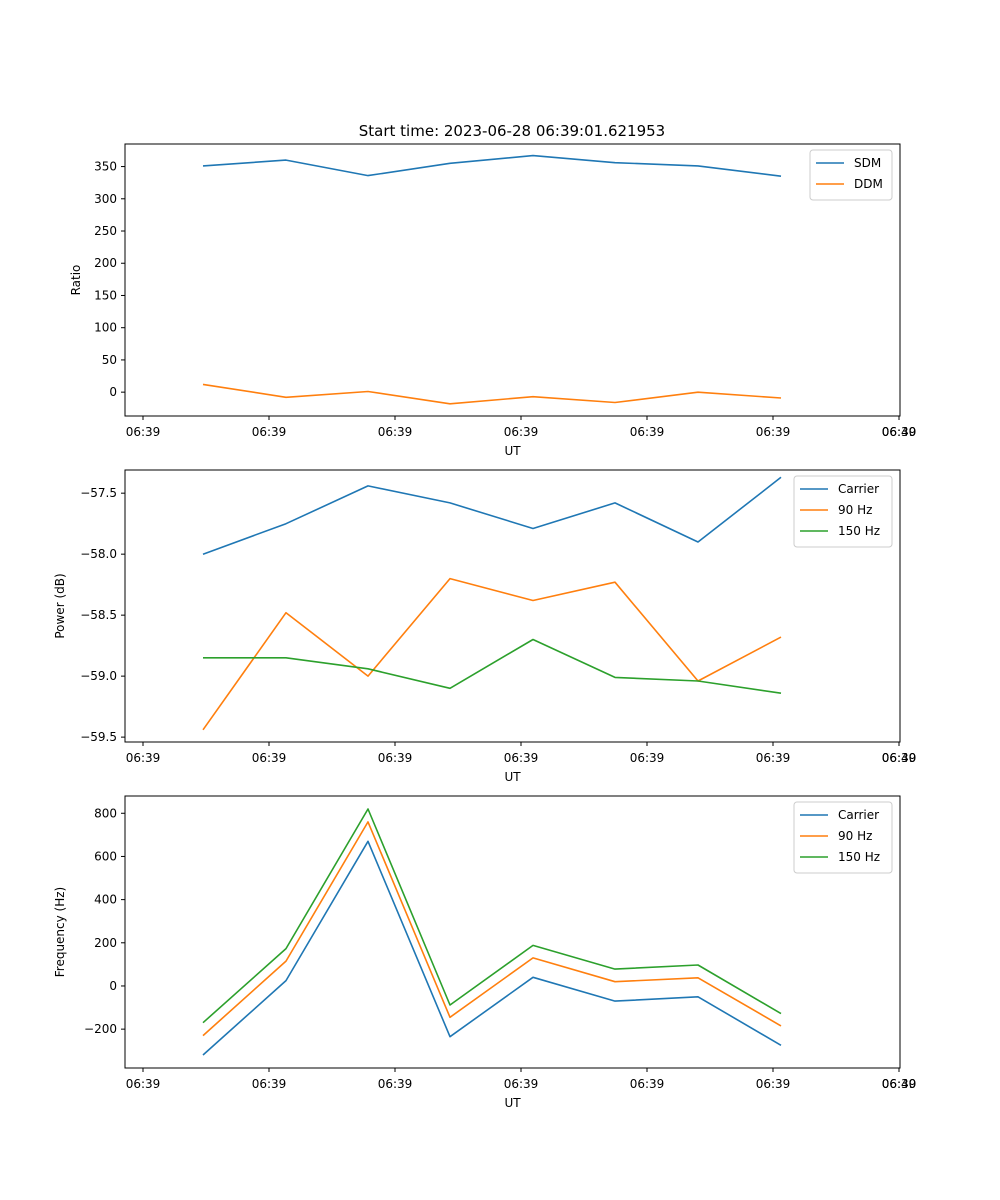 Image resolution: width=1000 pixels, height=1200 pixels. What do you see at coordinates (98, 554) in the screenshot?
I see `y-tick-label: −58.0` at bounding box center [98, 554].